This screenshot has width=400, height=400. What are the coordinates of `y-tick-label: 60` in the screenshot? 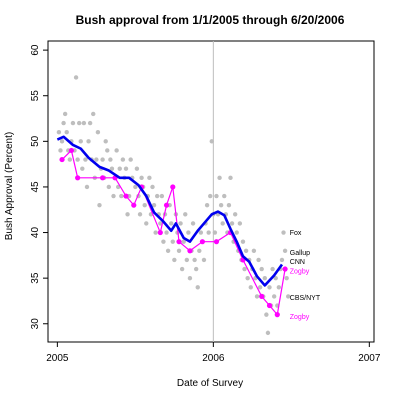 It's located at (35, 50).